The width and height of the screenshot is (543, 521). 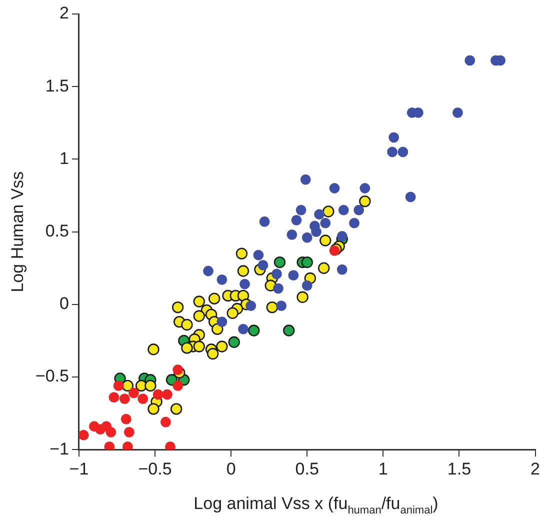 I want to click on y-tick-label: −0.5, so click(x=52, y=376).